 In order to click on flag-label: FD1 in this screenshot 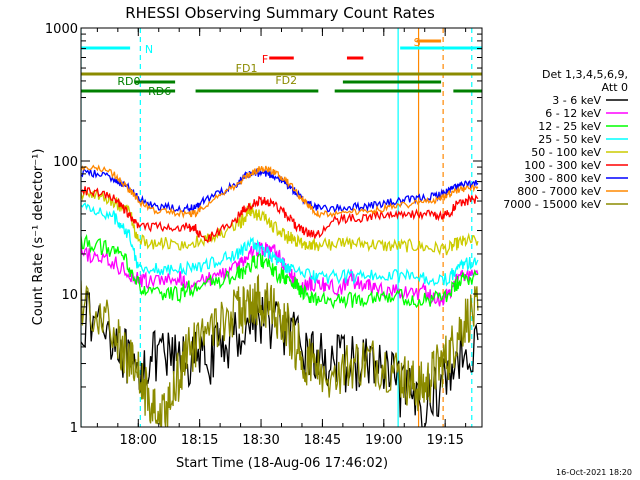, I will do `click(247, 68)`.